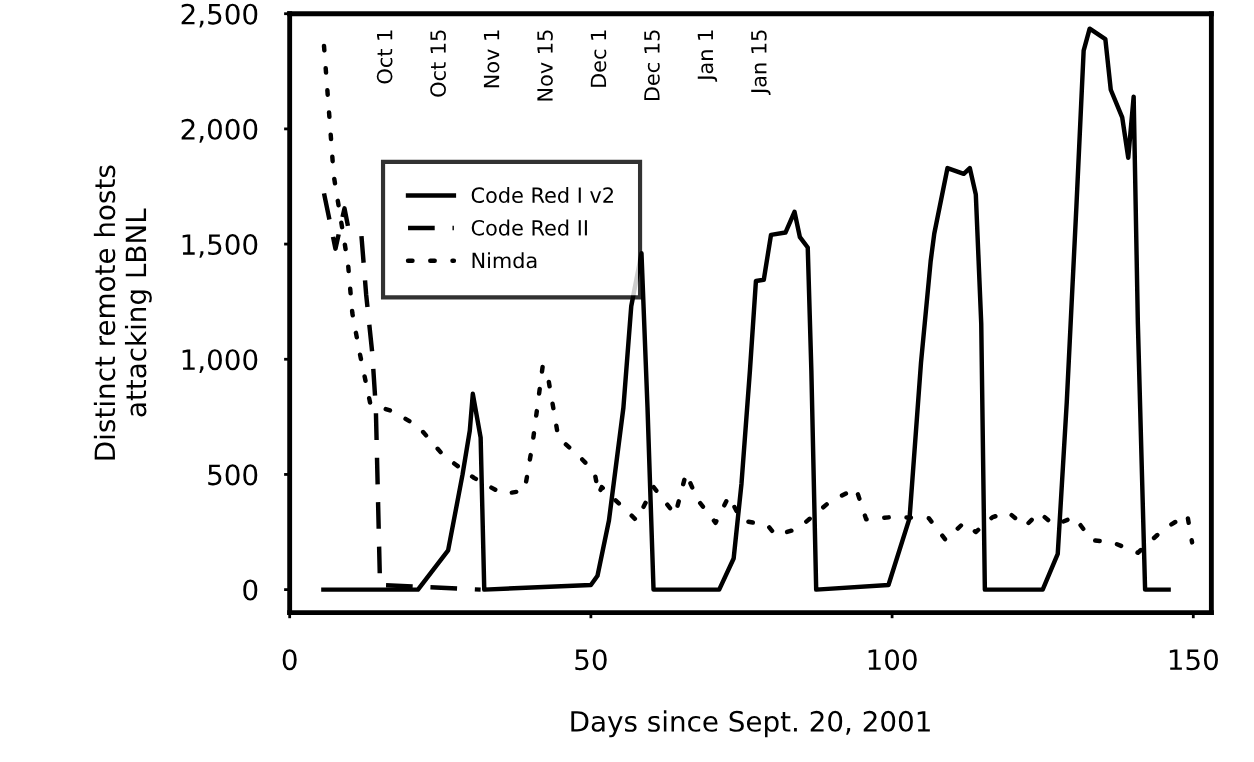  I want to click on x-tick-label: 150, so click(1193, 660).